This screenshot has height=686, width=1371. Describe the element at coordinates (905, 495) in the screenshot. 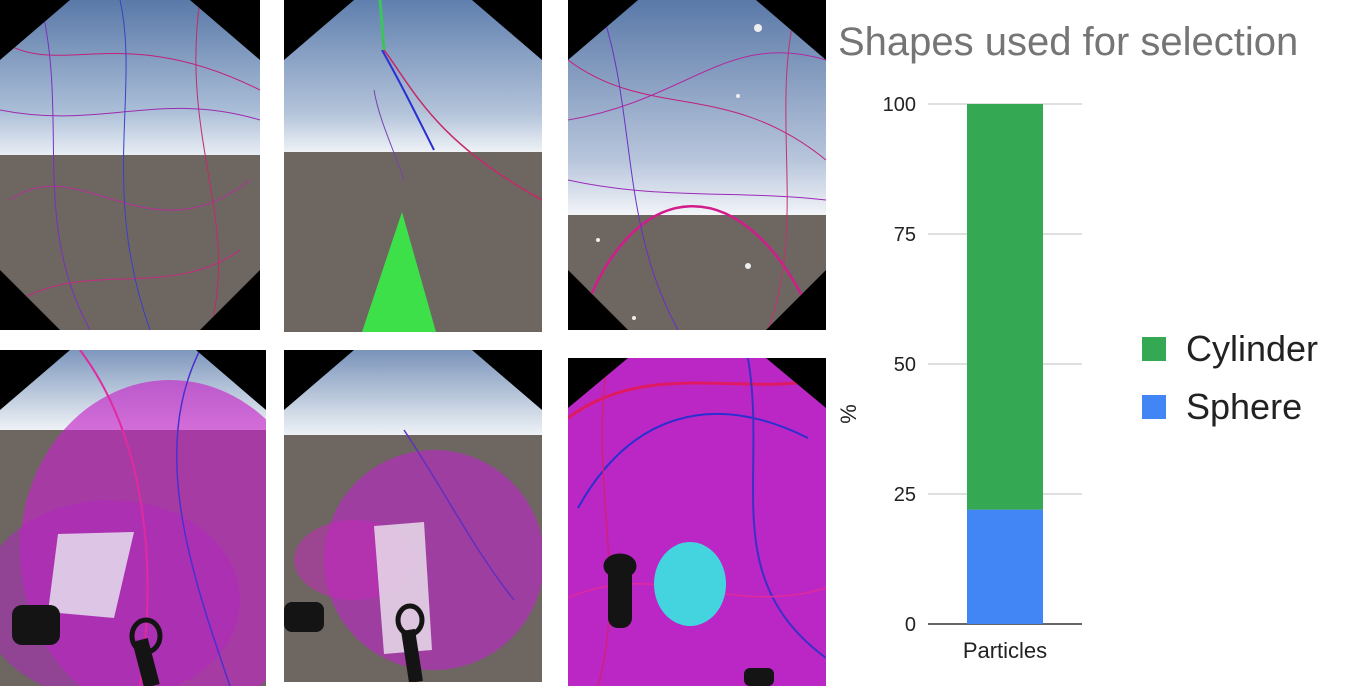

I see `y-tick-label: 25` at that location.